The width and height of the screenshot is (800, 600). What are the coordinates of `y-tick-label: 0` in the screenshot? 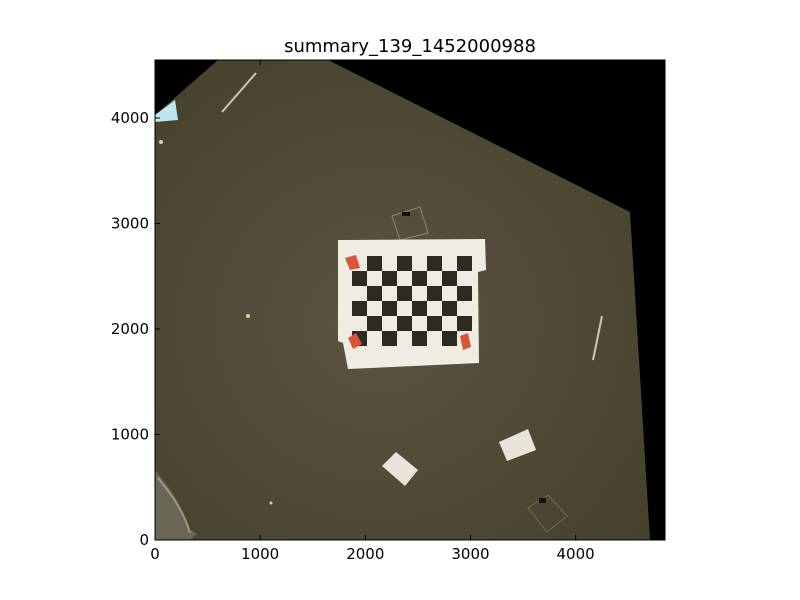 It's located at (144, 540).